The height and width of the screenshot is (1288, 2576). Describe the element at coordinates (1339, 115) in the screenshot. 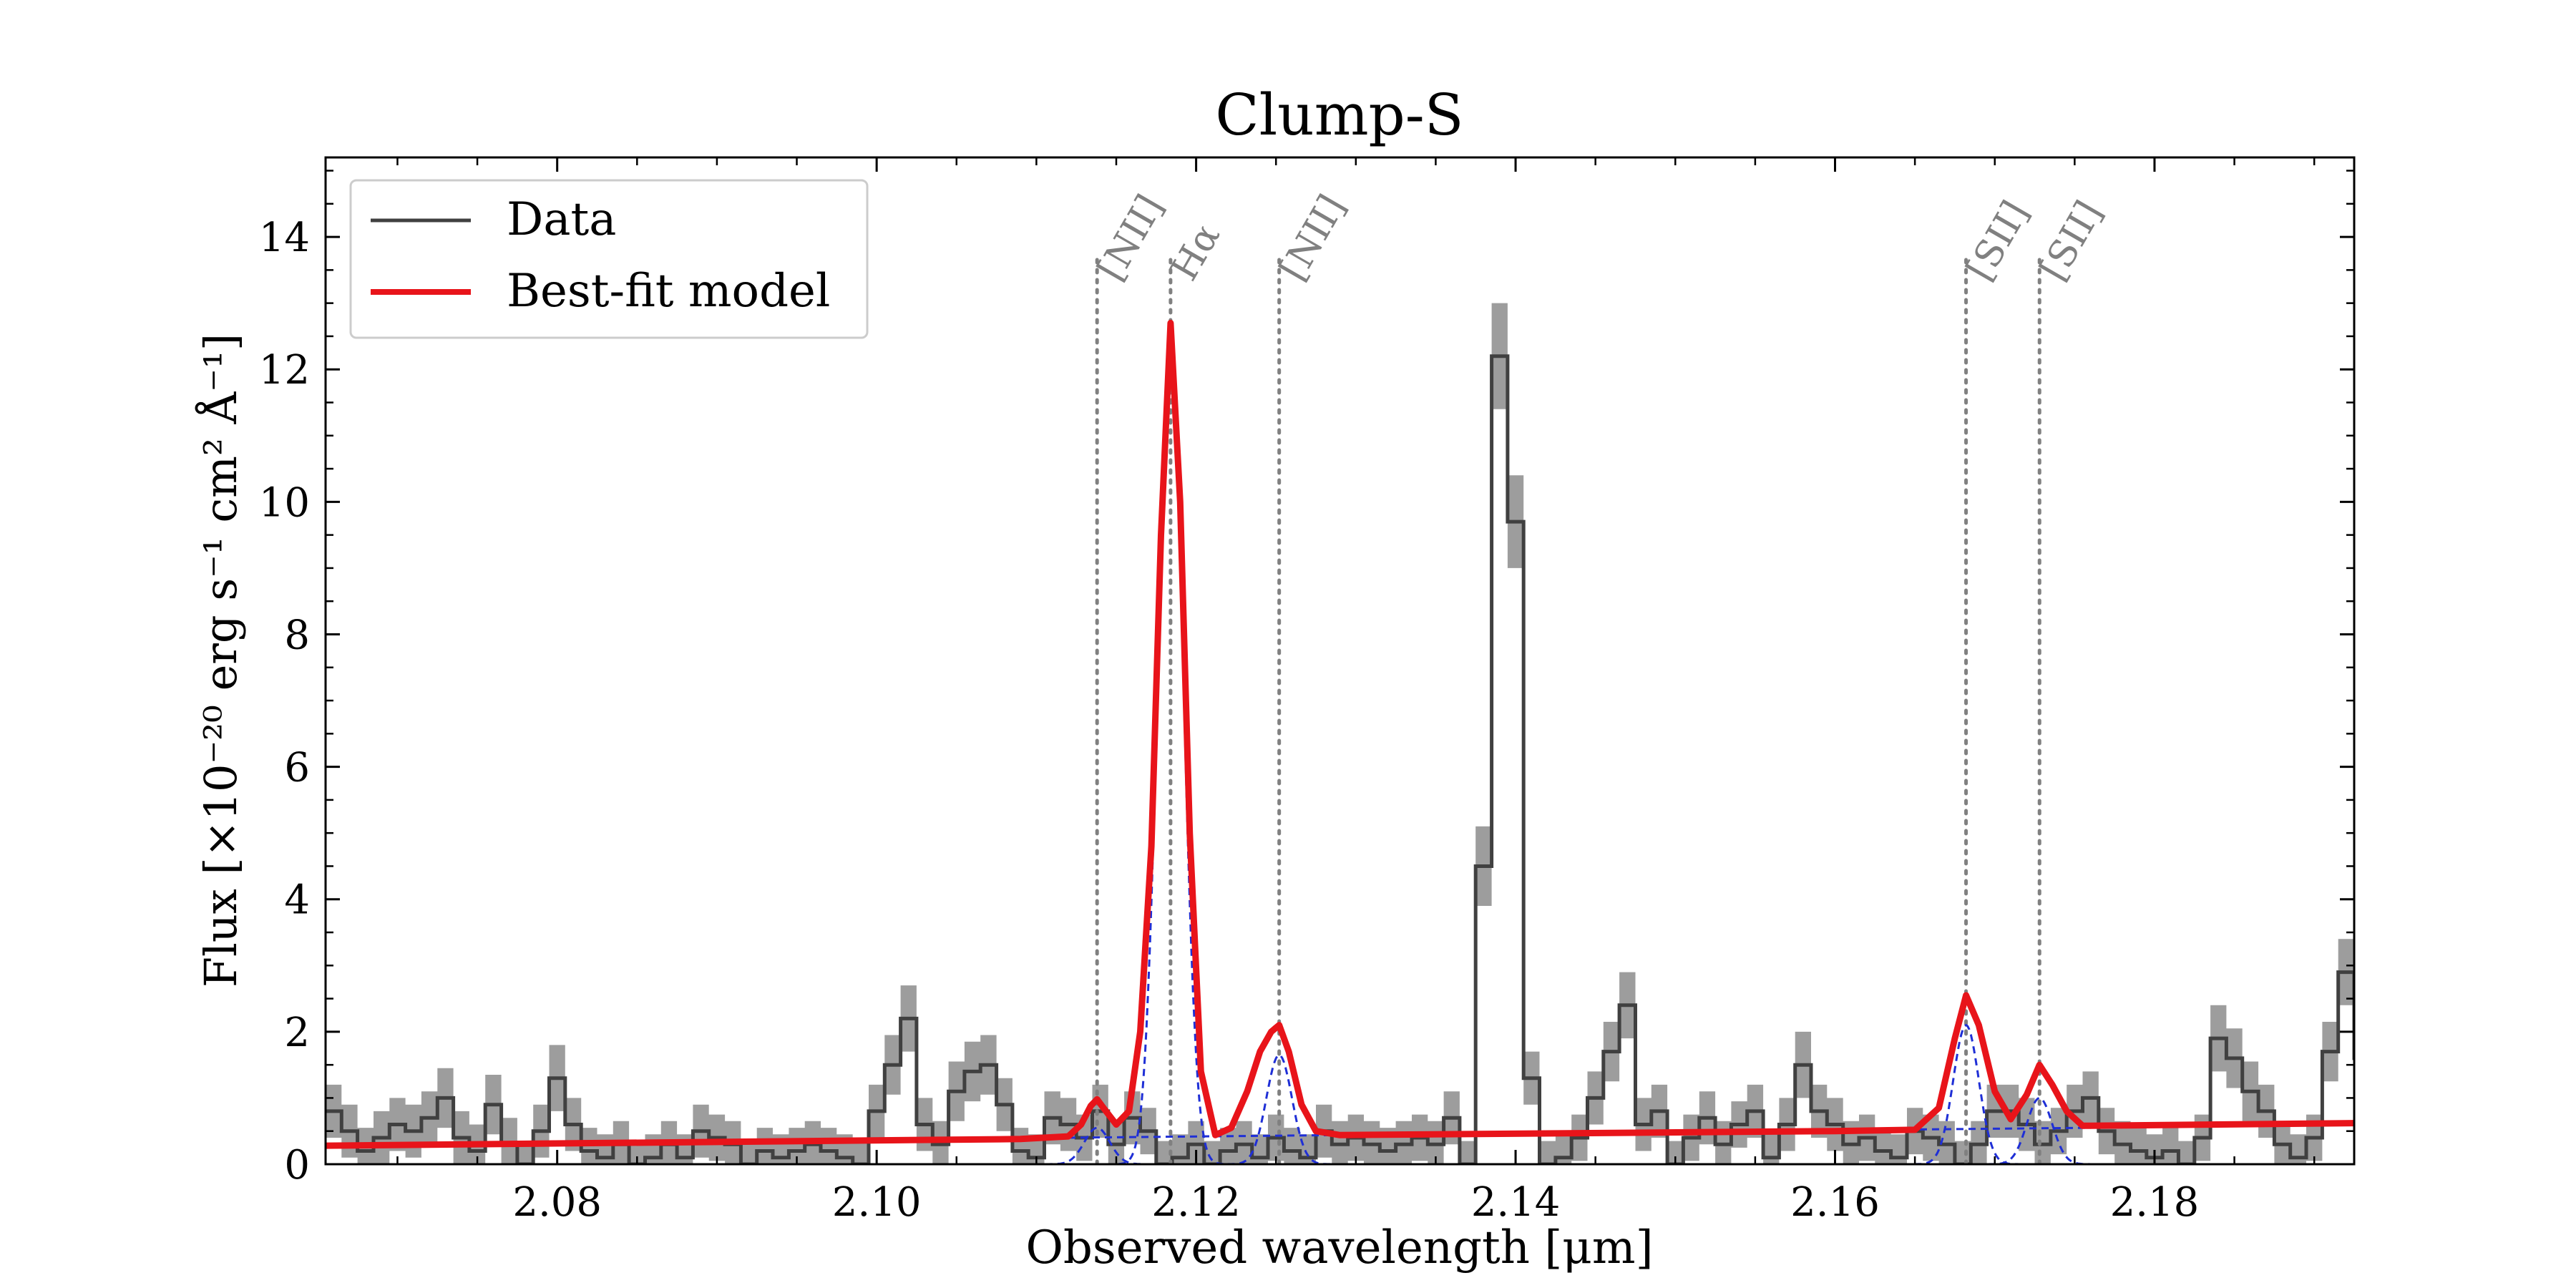

I see `chart-title: Clump-S` at that location.